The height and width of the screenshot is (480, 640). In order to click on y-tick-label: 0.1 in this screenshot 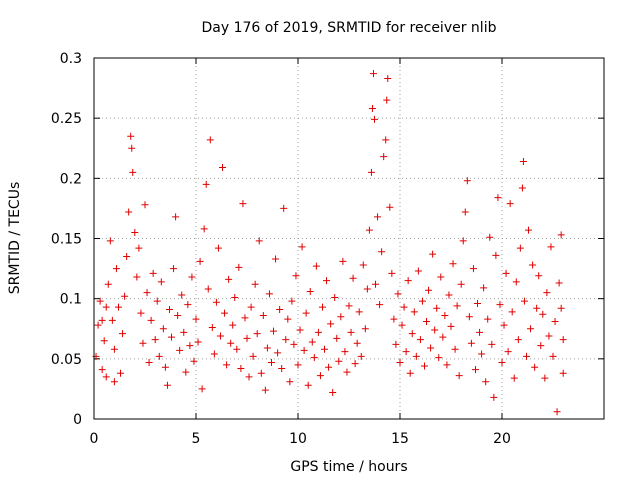, I will do `click(71, 300)`.